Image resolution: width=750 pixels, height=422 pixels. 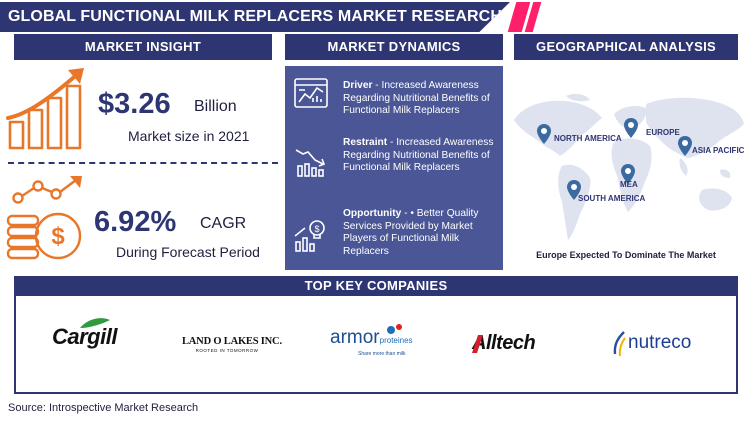 I want to click on logo-alltech: Alltech, so click(x=504, y=343).